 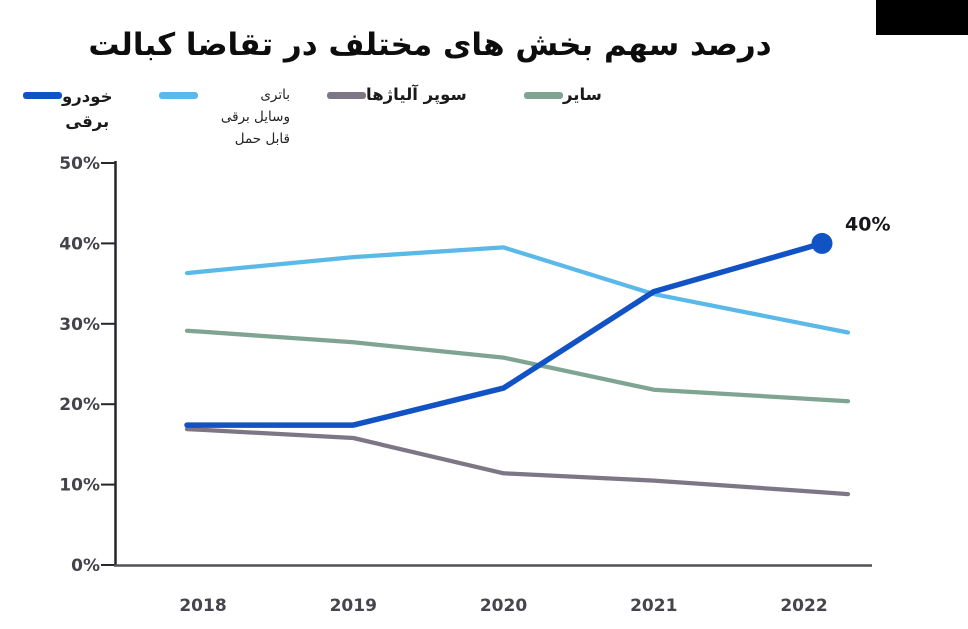 I want to click on legend-swatch-electric-vehicle, so click(x=42, y=95).